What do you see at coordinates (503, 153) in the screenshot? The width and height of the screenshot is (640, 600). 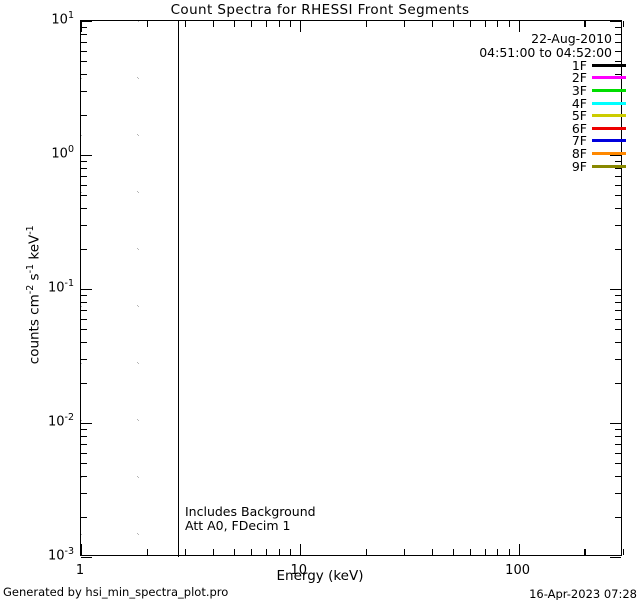 I see `legend-entry: 8F` at bounding box center [503, 153].